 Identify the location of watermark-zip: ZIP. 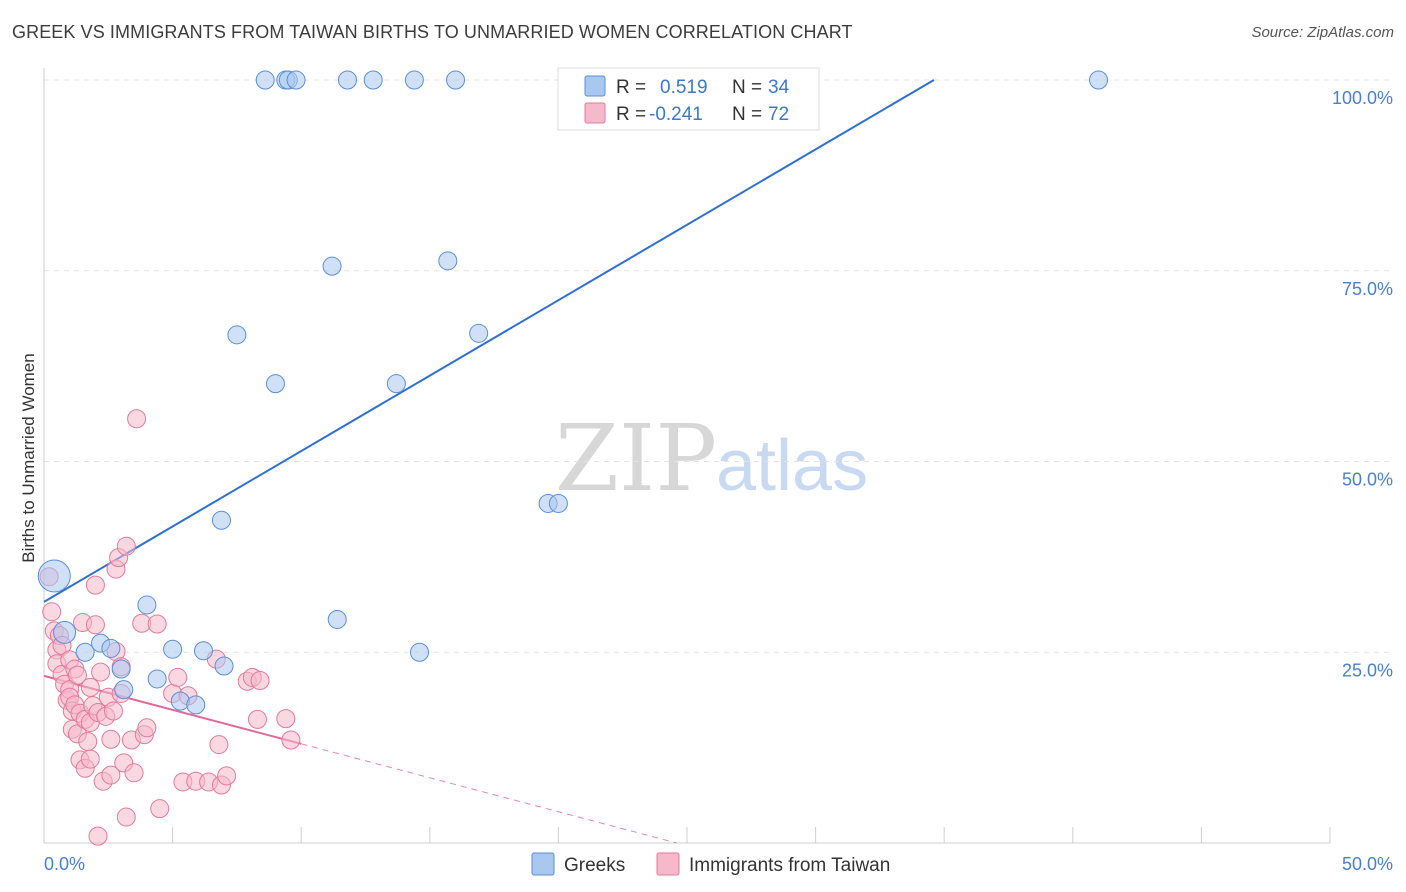
(636, 458).